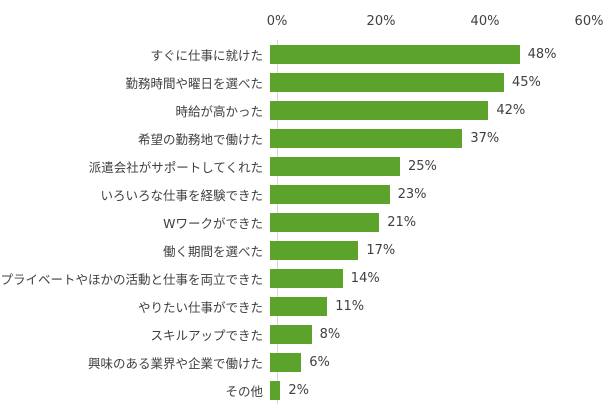  Describe the element at coordinates (426, 390) in the screenshot. I see `plot-cell: 2%` at that location.